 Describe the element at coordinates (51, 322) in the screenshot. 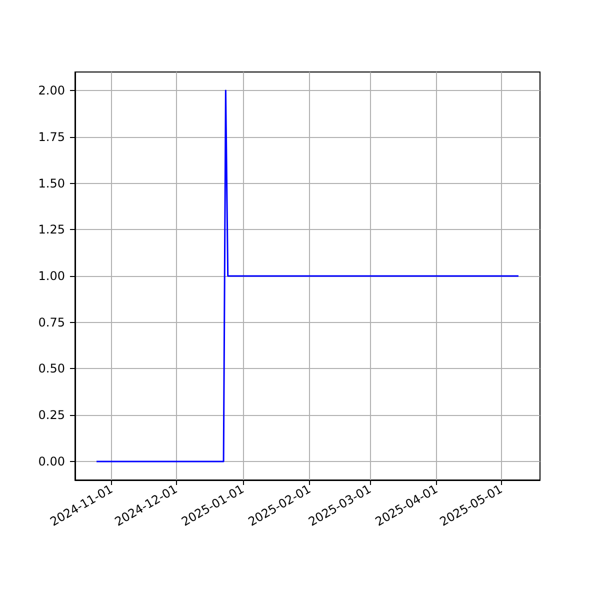

I see `y-tick-label: 0.75` at that location.